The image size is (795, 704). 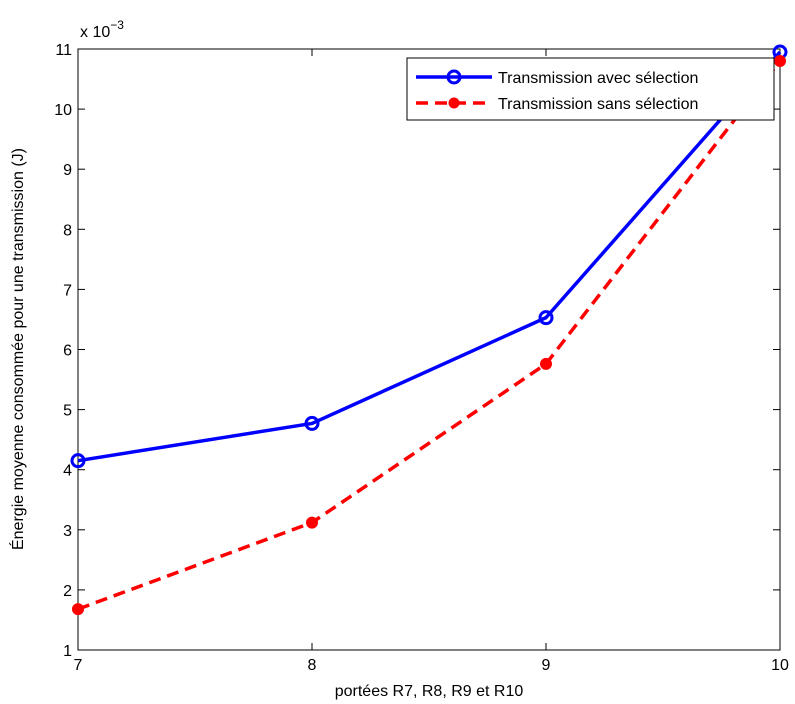 I want to click on legend-item: Transmission sans sélection, so click(x=557, y=104).